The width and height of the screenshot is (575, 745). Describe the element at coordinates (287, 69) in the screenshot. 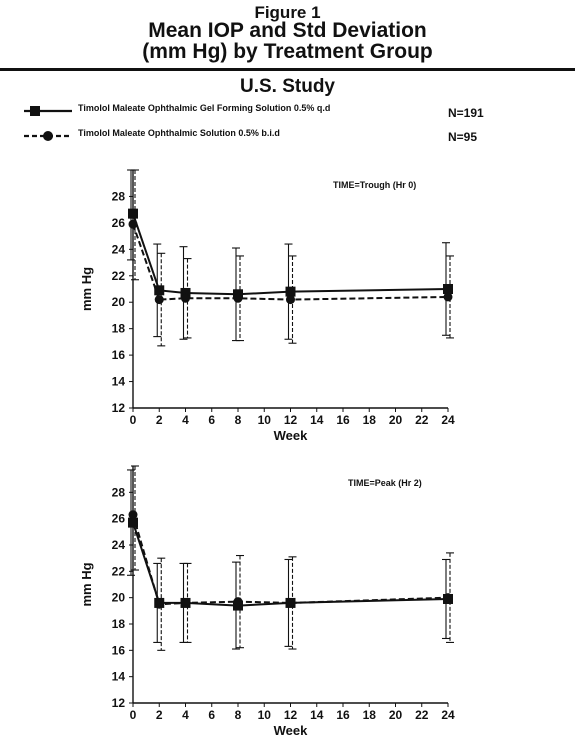

I see `title-divider` at that location.